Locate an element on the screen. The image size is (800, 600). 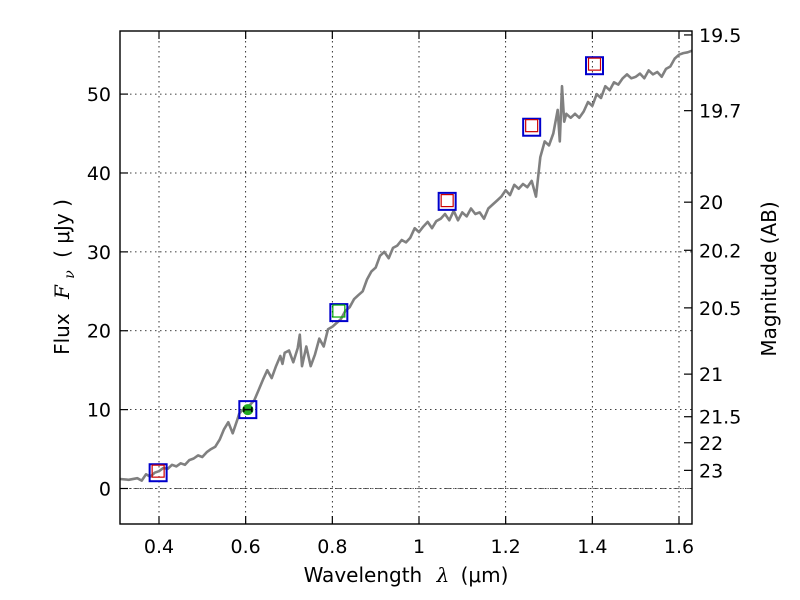
magnitude-tick-labels: 19.5 19.7 20 20.2 20.5 21 21.5 22 23 is located at coordinates (720, 253).